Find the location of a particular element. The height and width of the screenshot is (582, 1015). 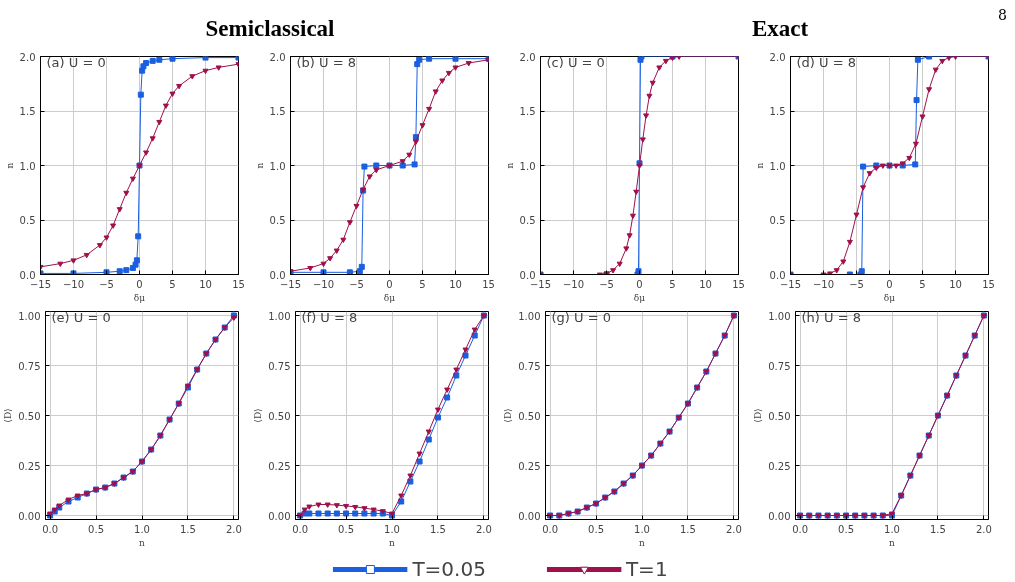

annotation: (g) U = 0 is located at coordinates (581, 317).